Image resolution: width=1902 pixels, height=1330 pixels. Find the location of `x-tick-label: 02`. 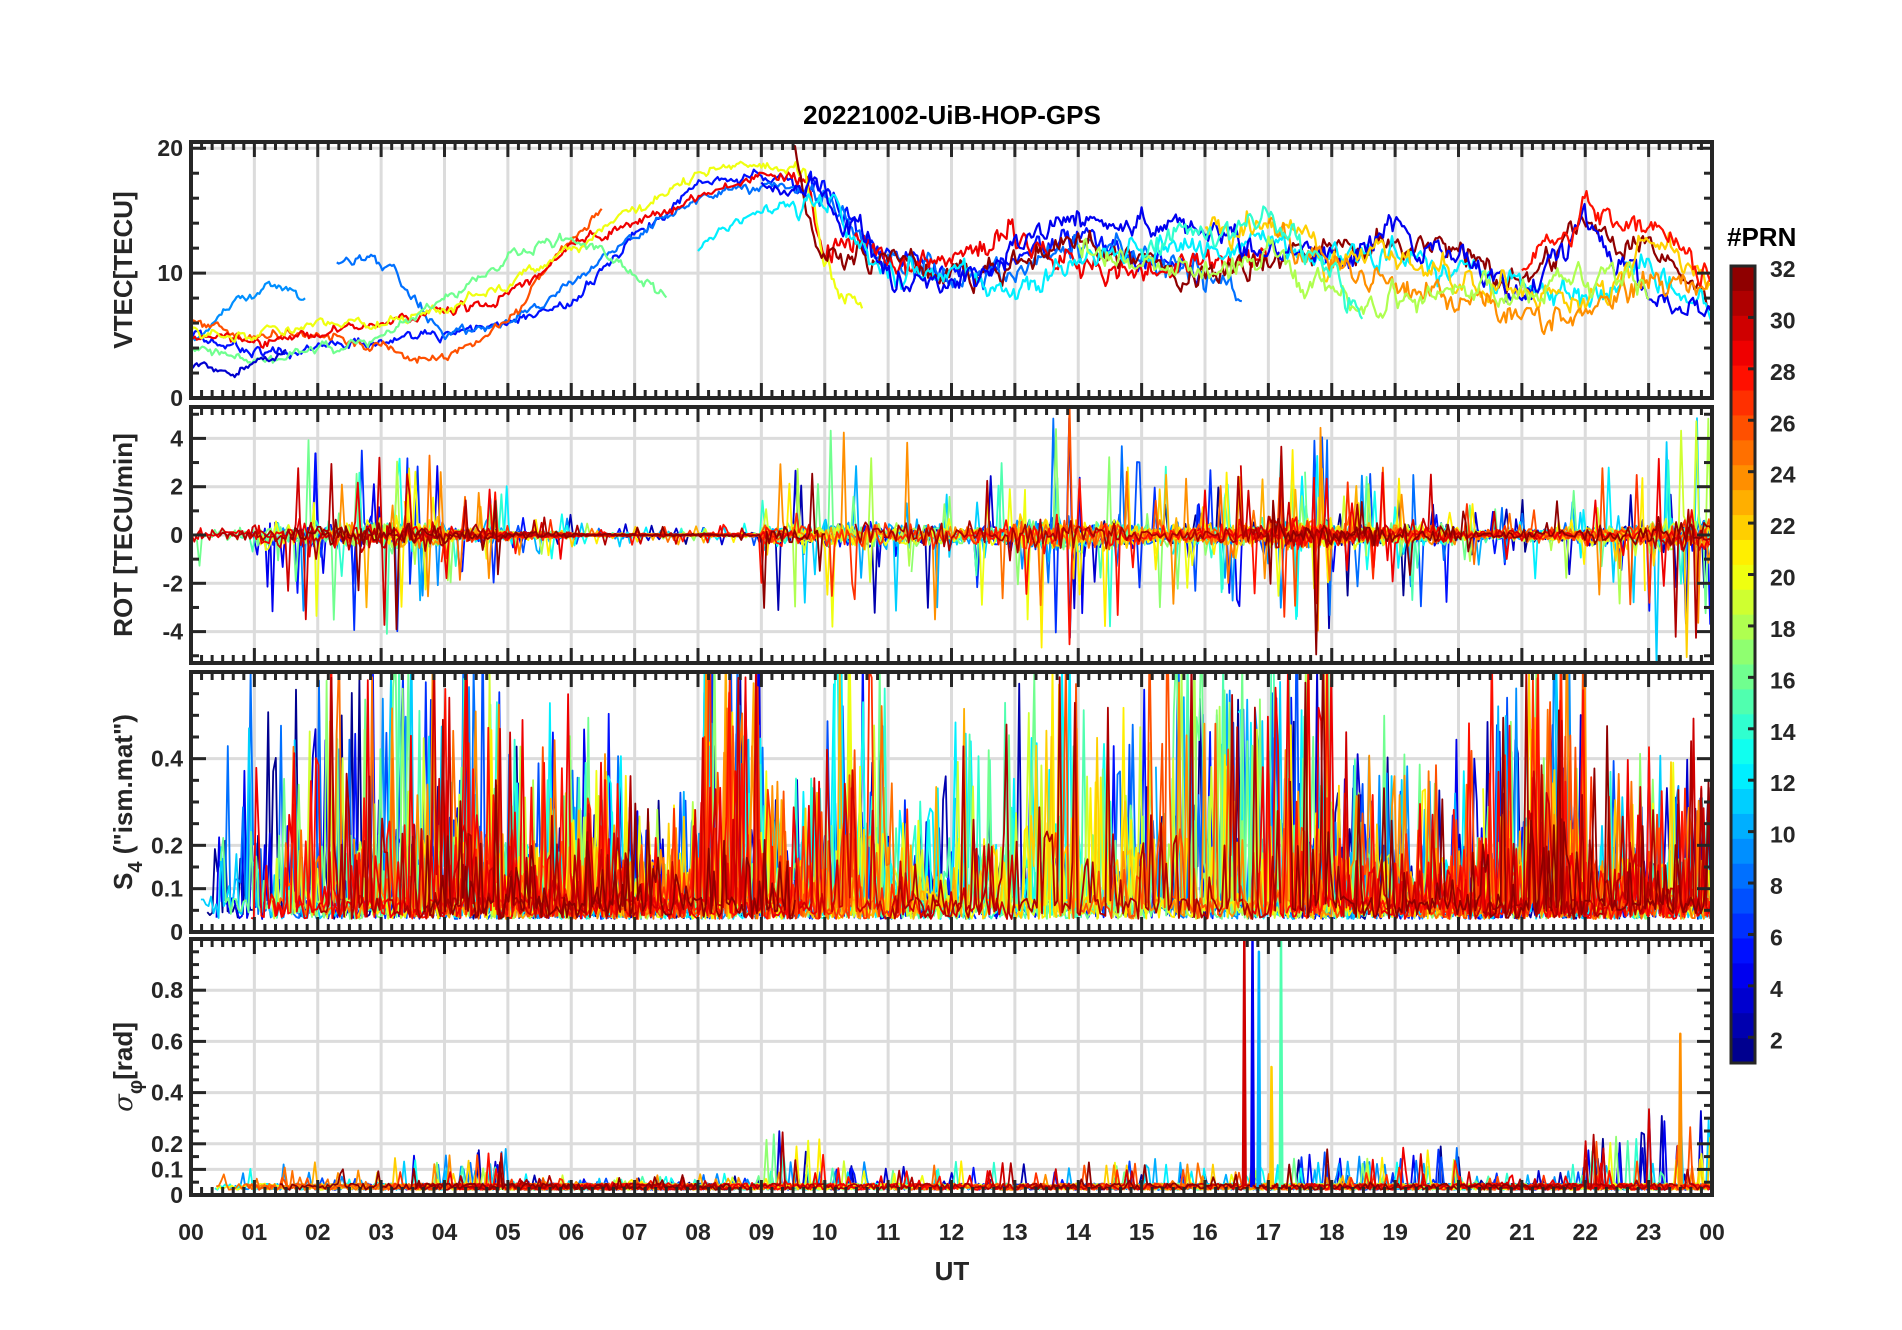

x-tick-label: 02 is located at coordinates (318, 1232).